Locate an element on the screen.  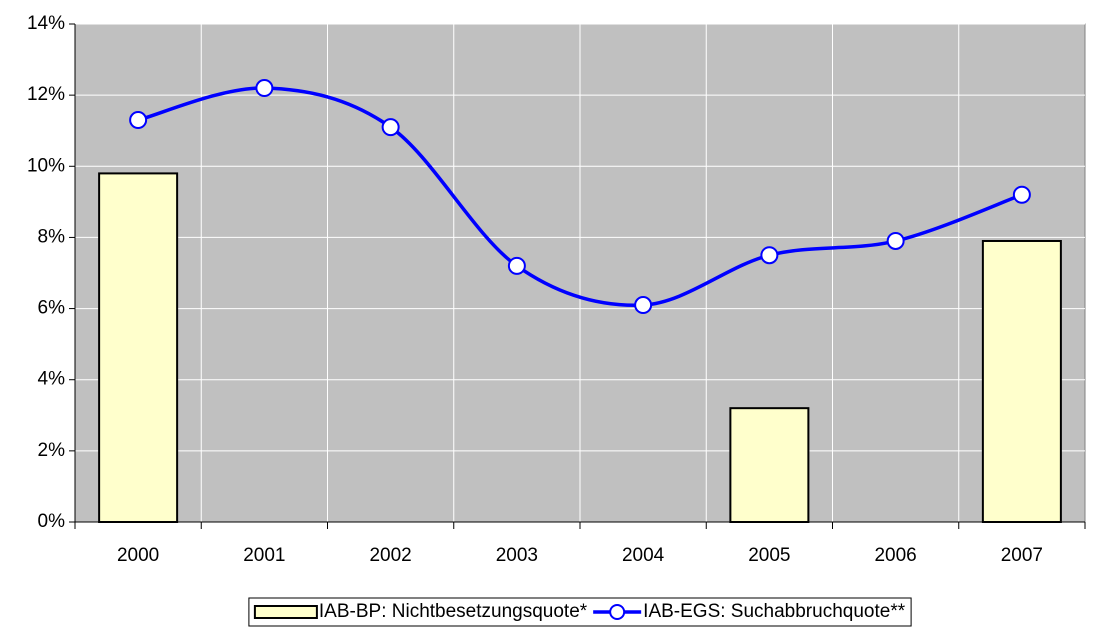
y-tick-label: 4% is located at coordinates (52, 379).